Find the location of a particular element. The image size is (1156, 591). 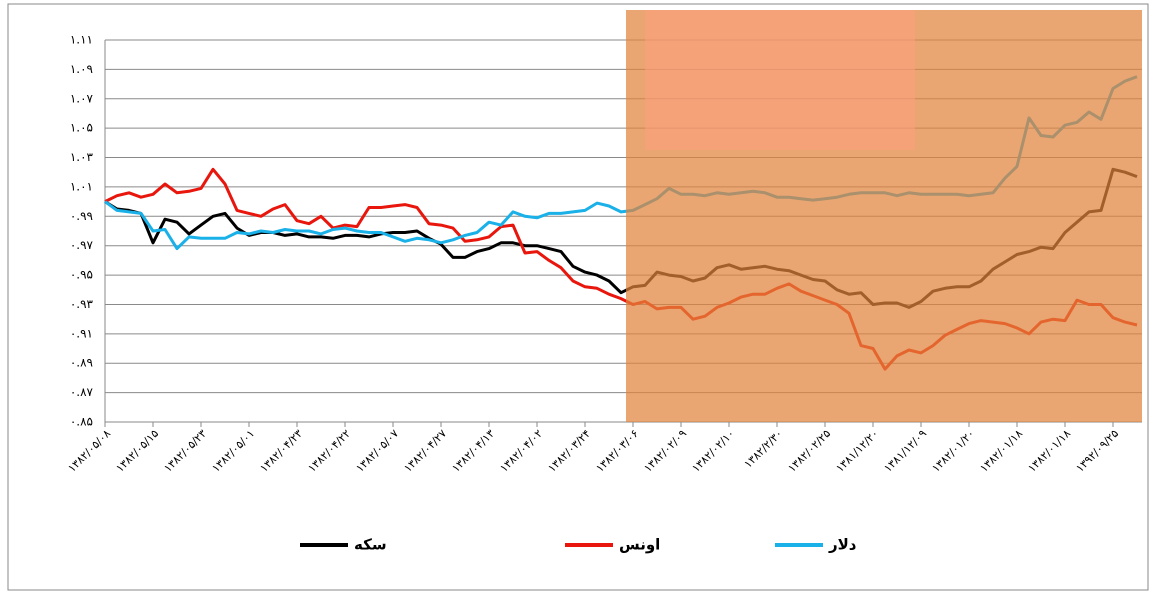

y-tick-label: ۰.۹۱ is located at coordinates (81, 333).